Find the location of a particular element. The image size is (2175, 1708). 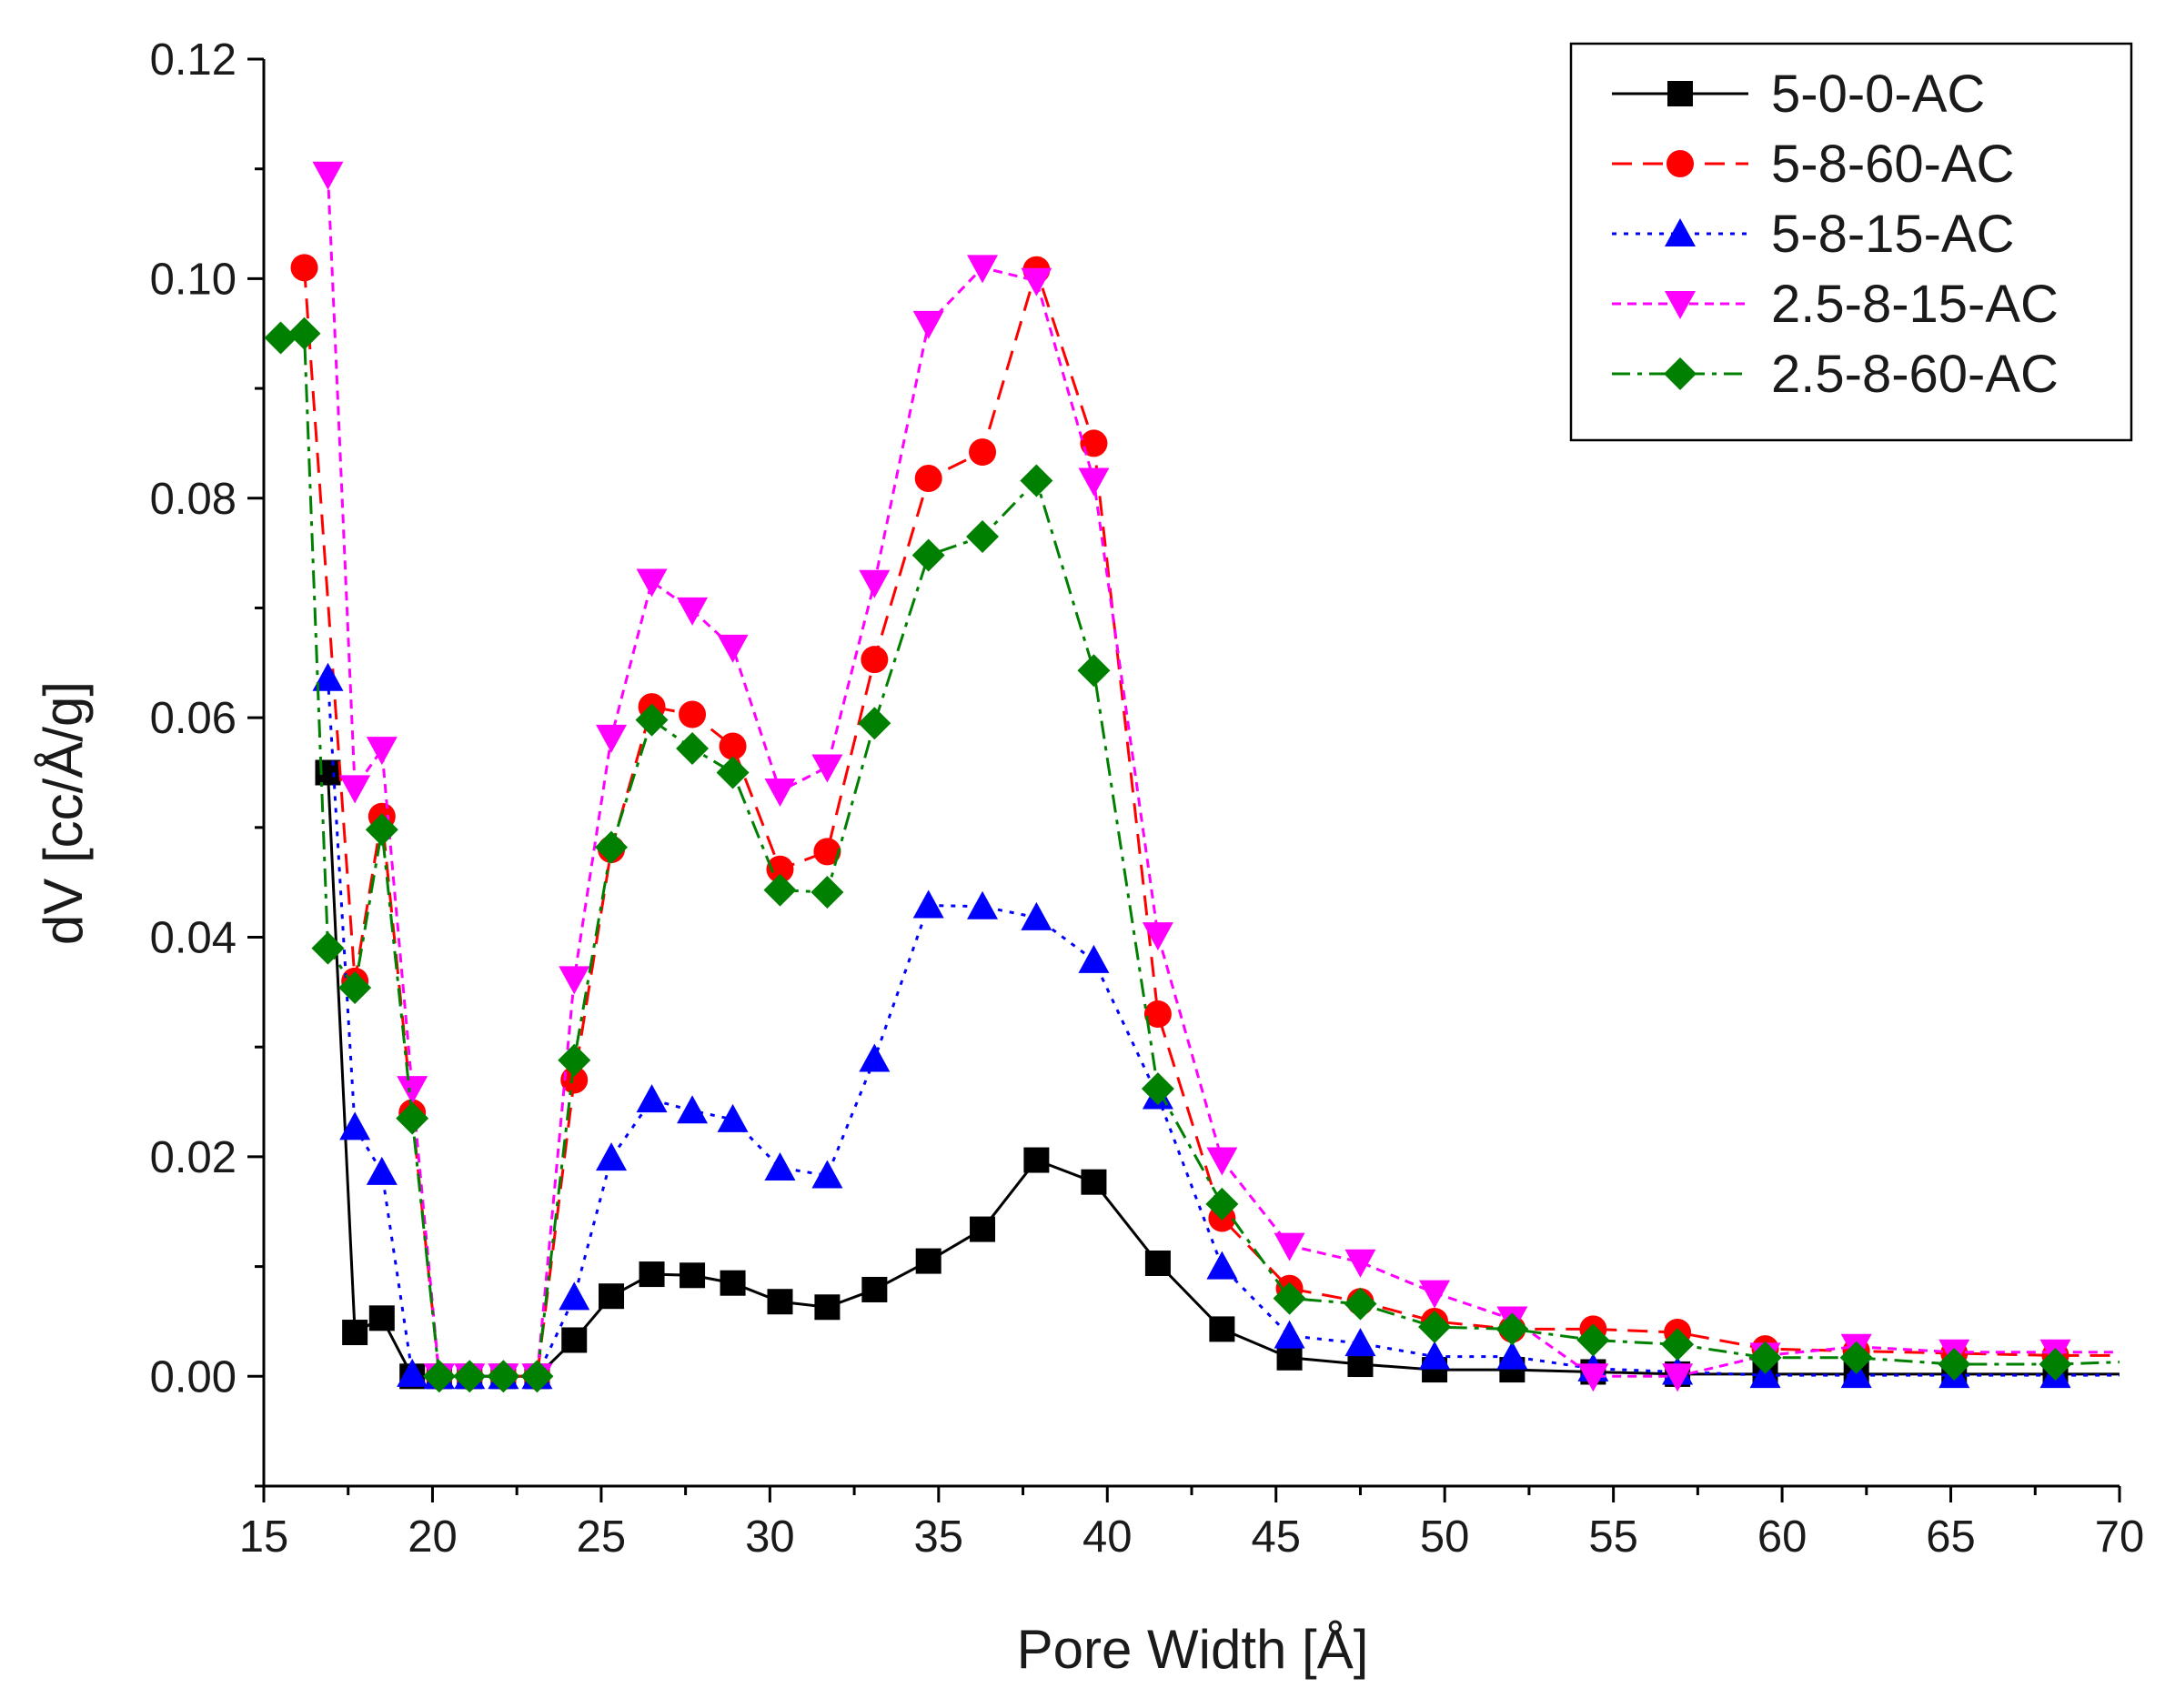

y-tick-label: 0.12 is located at coordinates (194, 60).